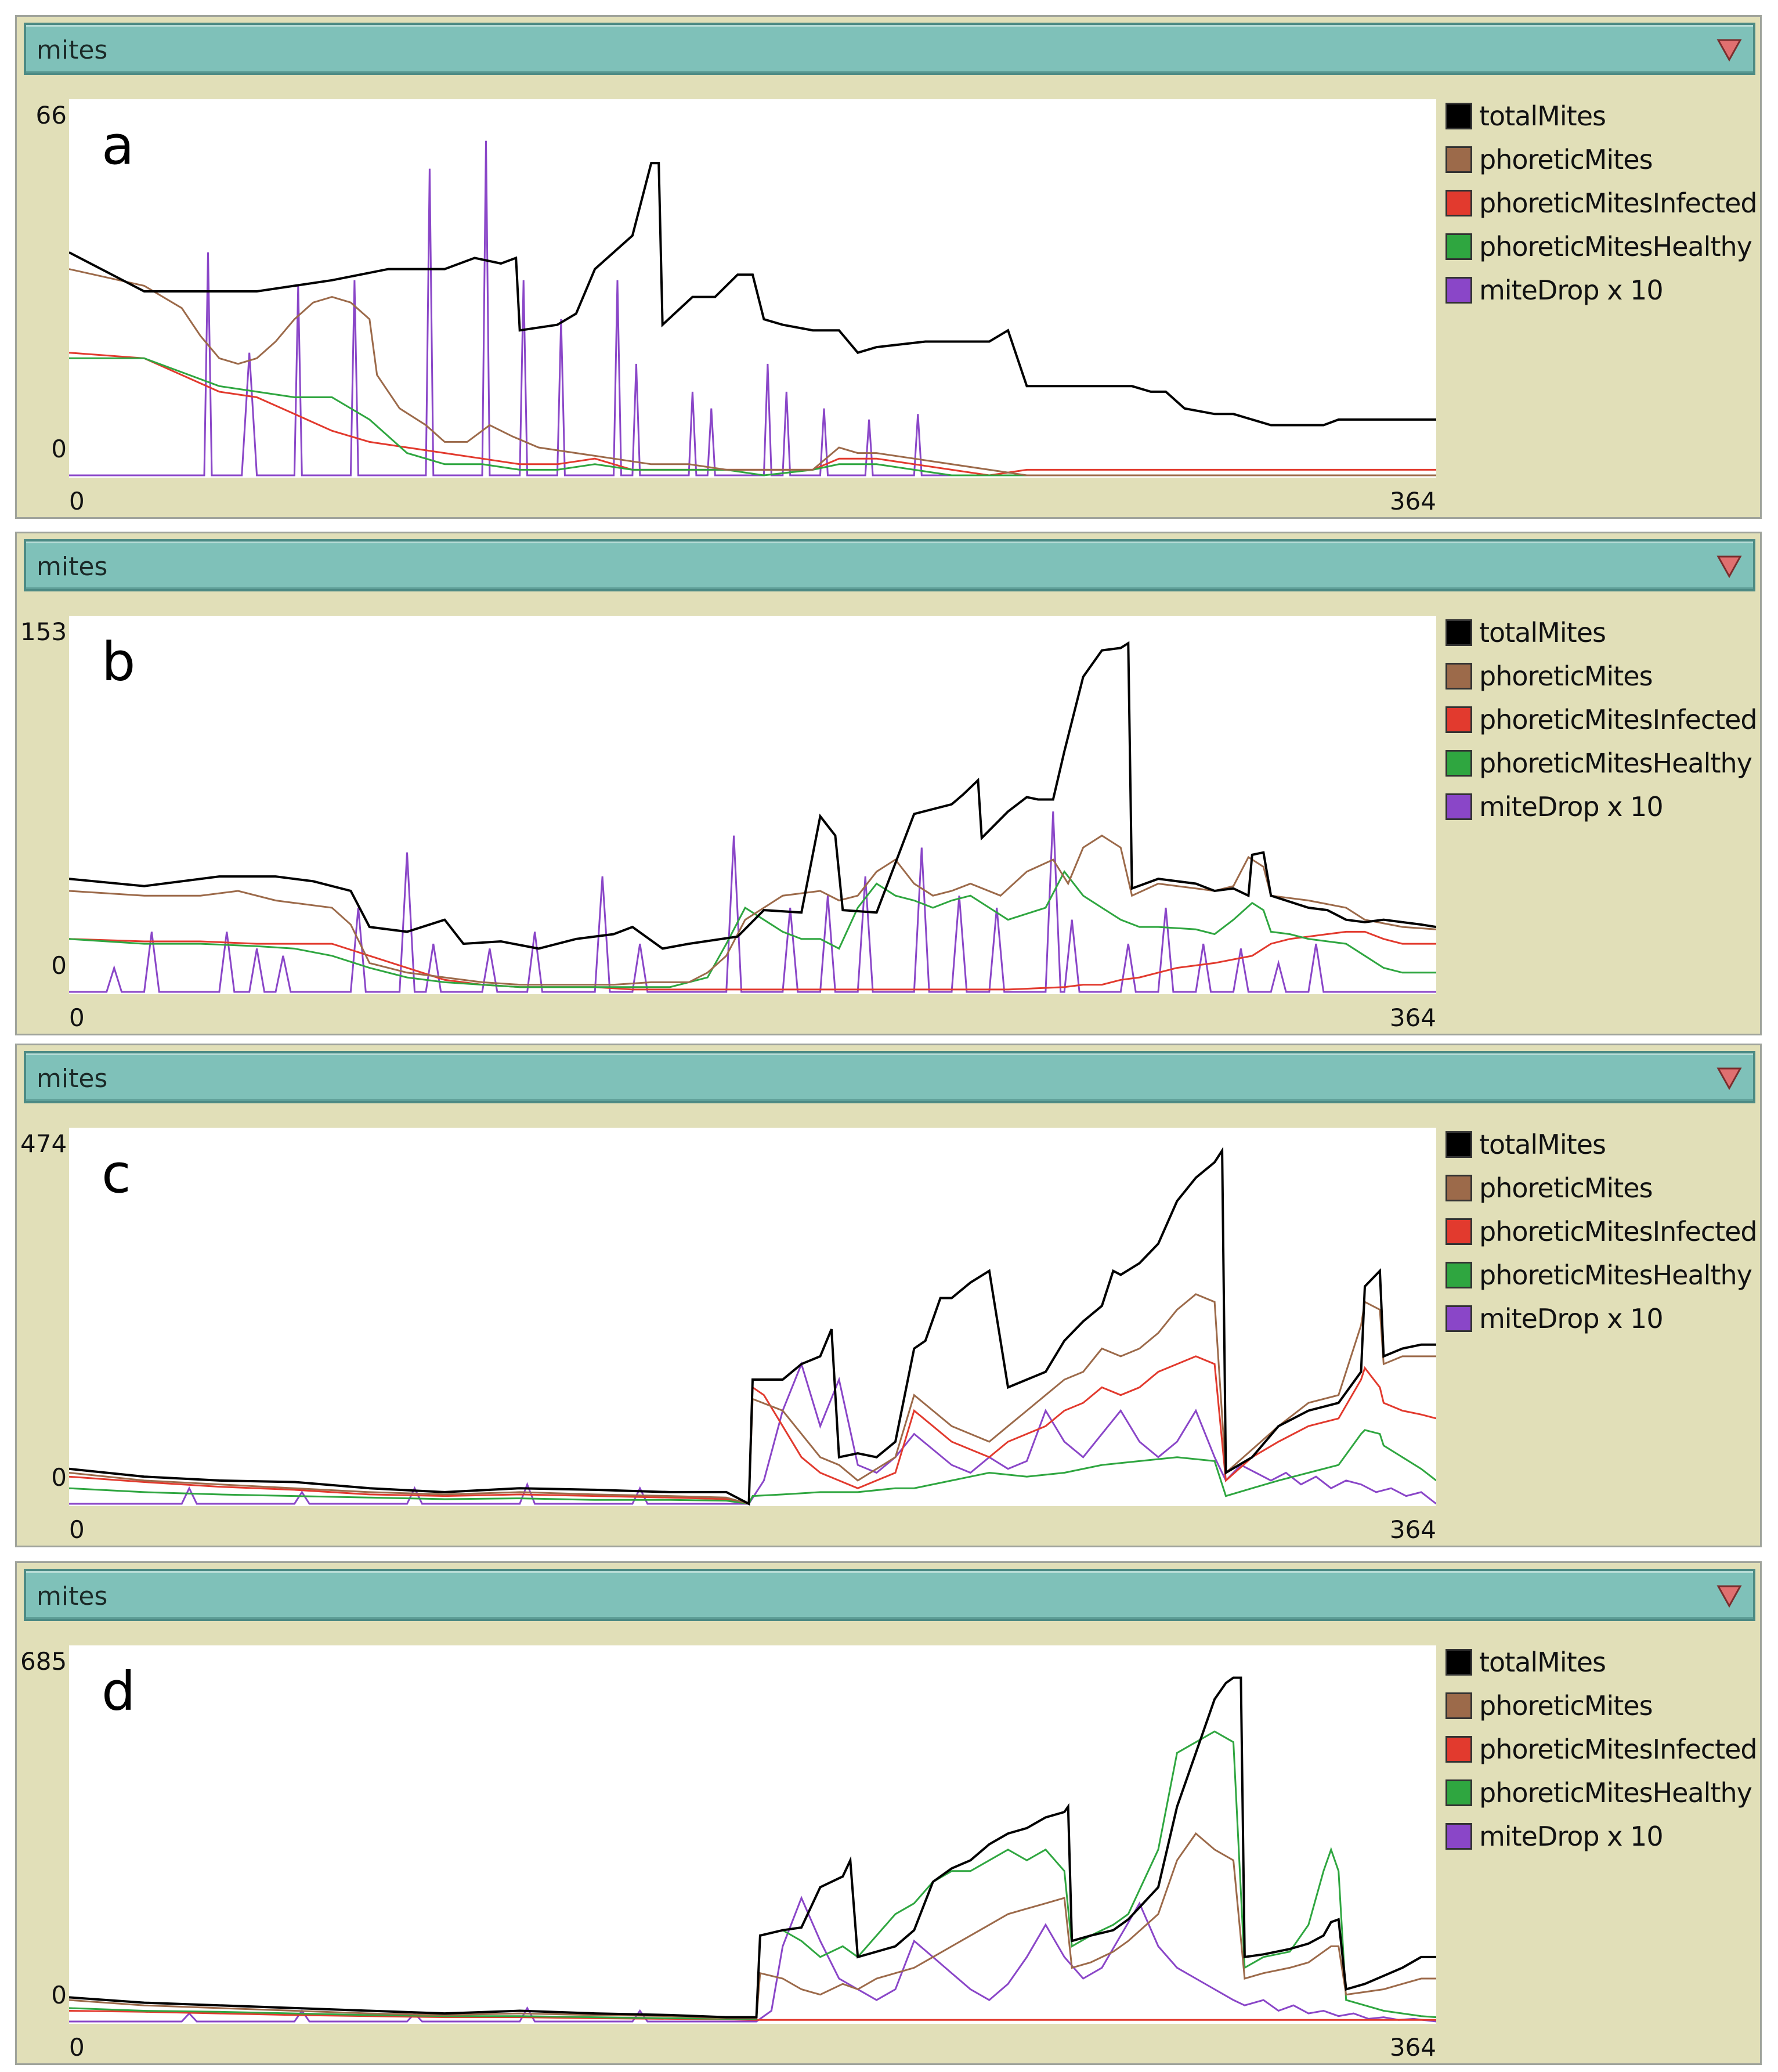 Image resolution: width=1778 pixels, height=2072 pixels. What do you see at coordinates (119, 662) in the screenshot?
I see `panel-label: b` at bounding box center [119, 662].